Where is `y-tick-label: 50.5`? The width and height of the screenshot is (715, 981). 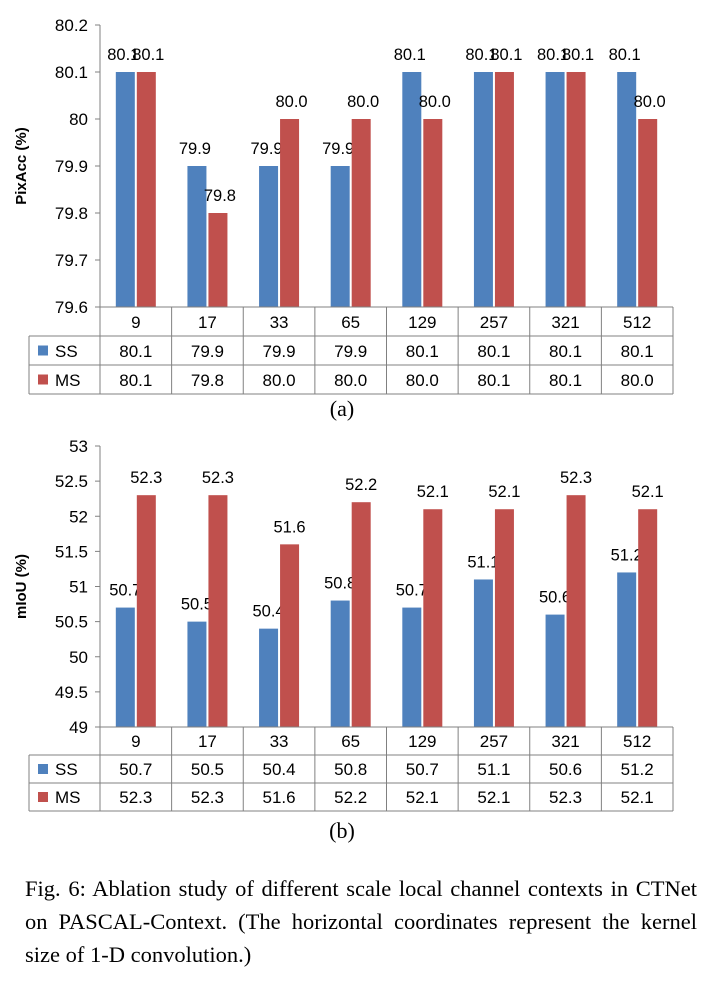 y-tick-label: 50.5 is located at coordinates (71, 622).